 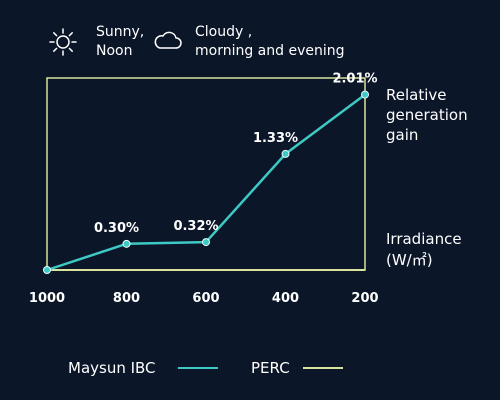 I want to click on x-tick-labels: 1000 800 600 400 200, so click(x=204, y=298).